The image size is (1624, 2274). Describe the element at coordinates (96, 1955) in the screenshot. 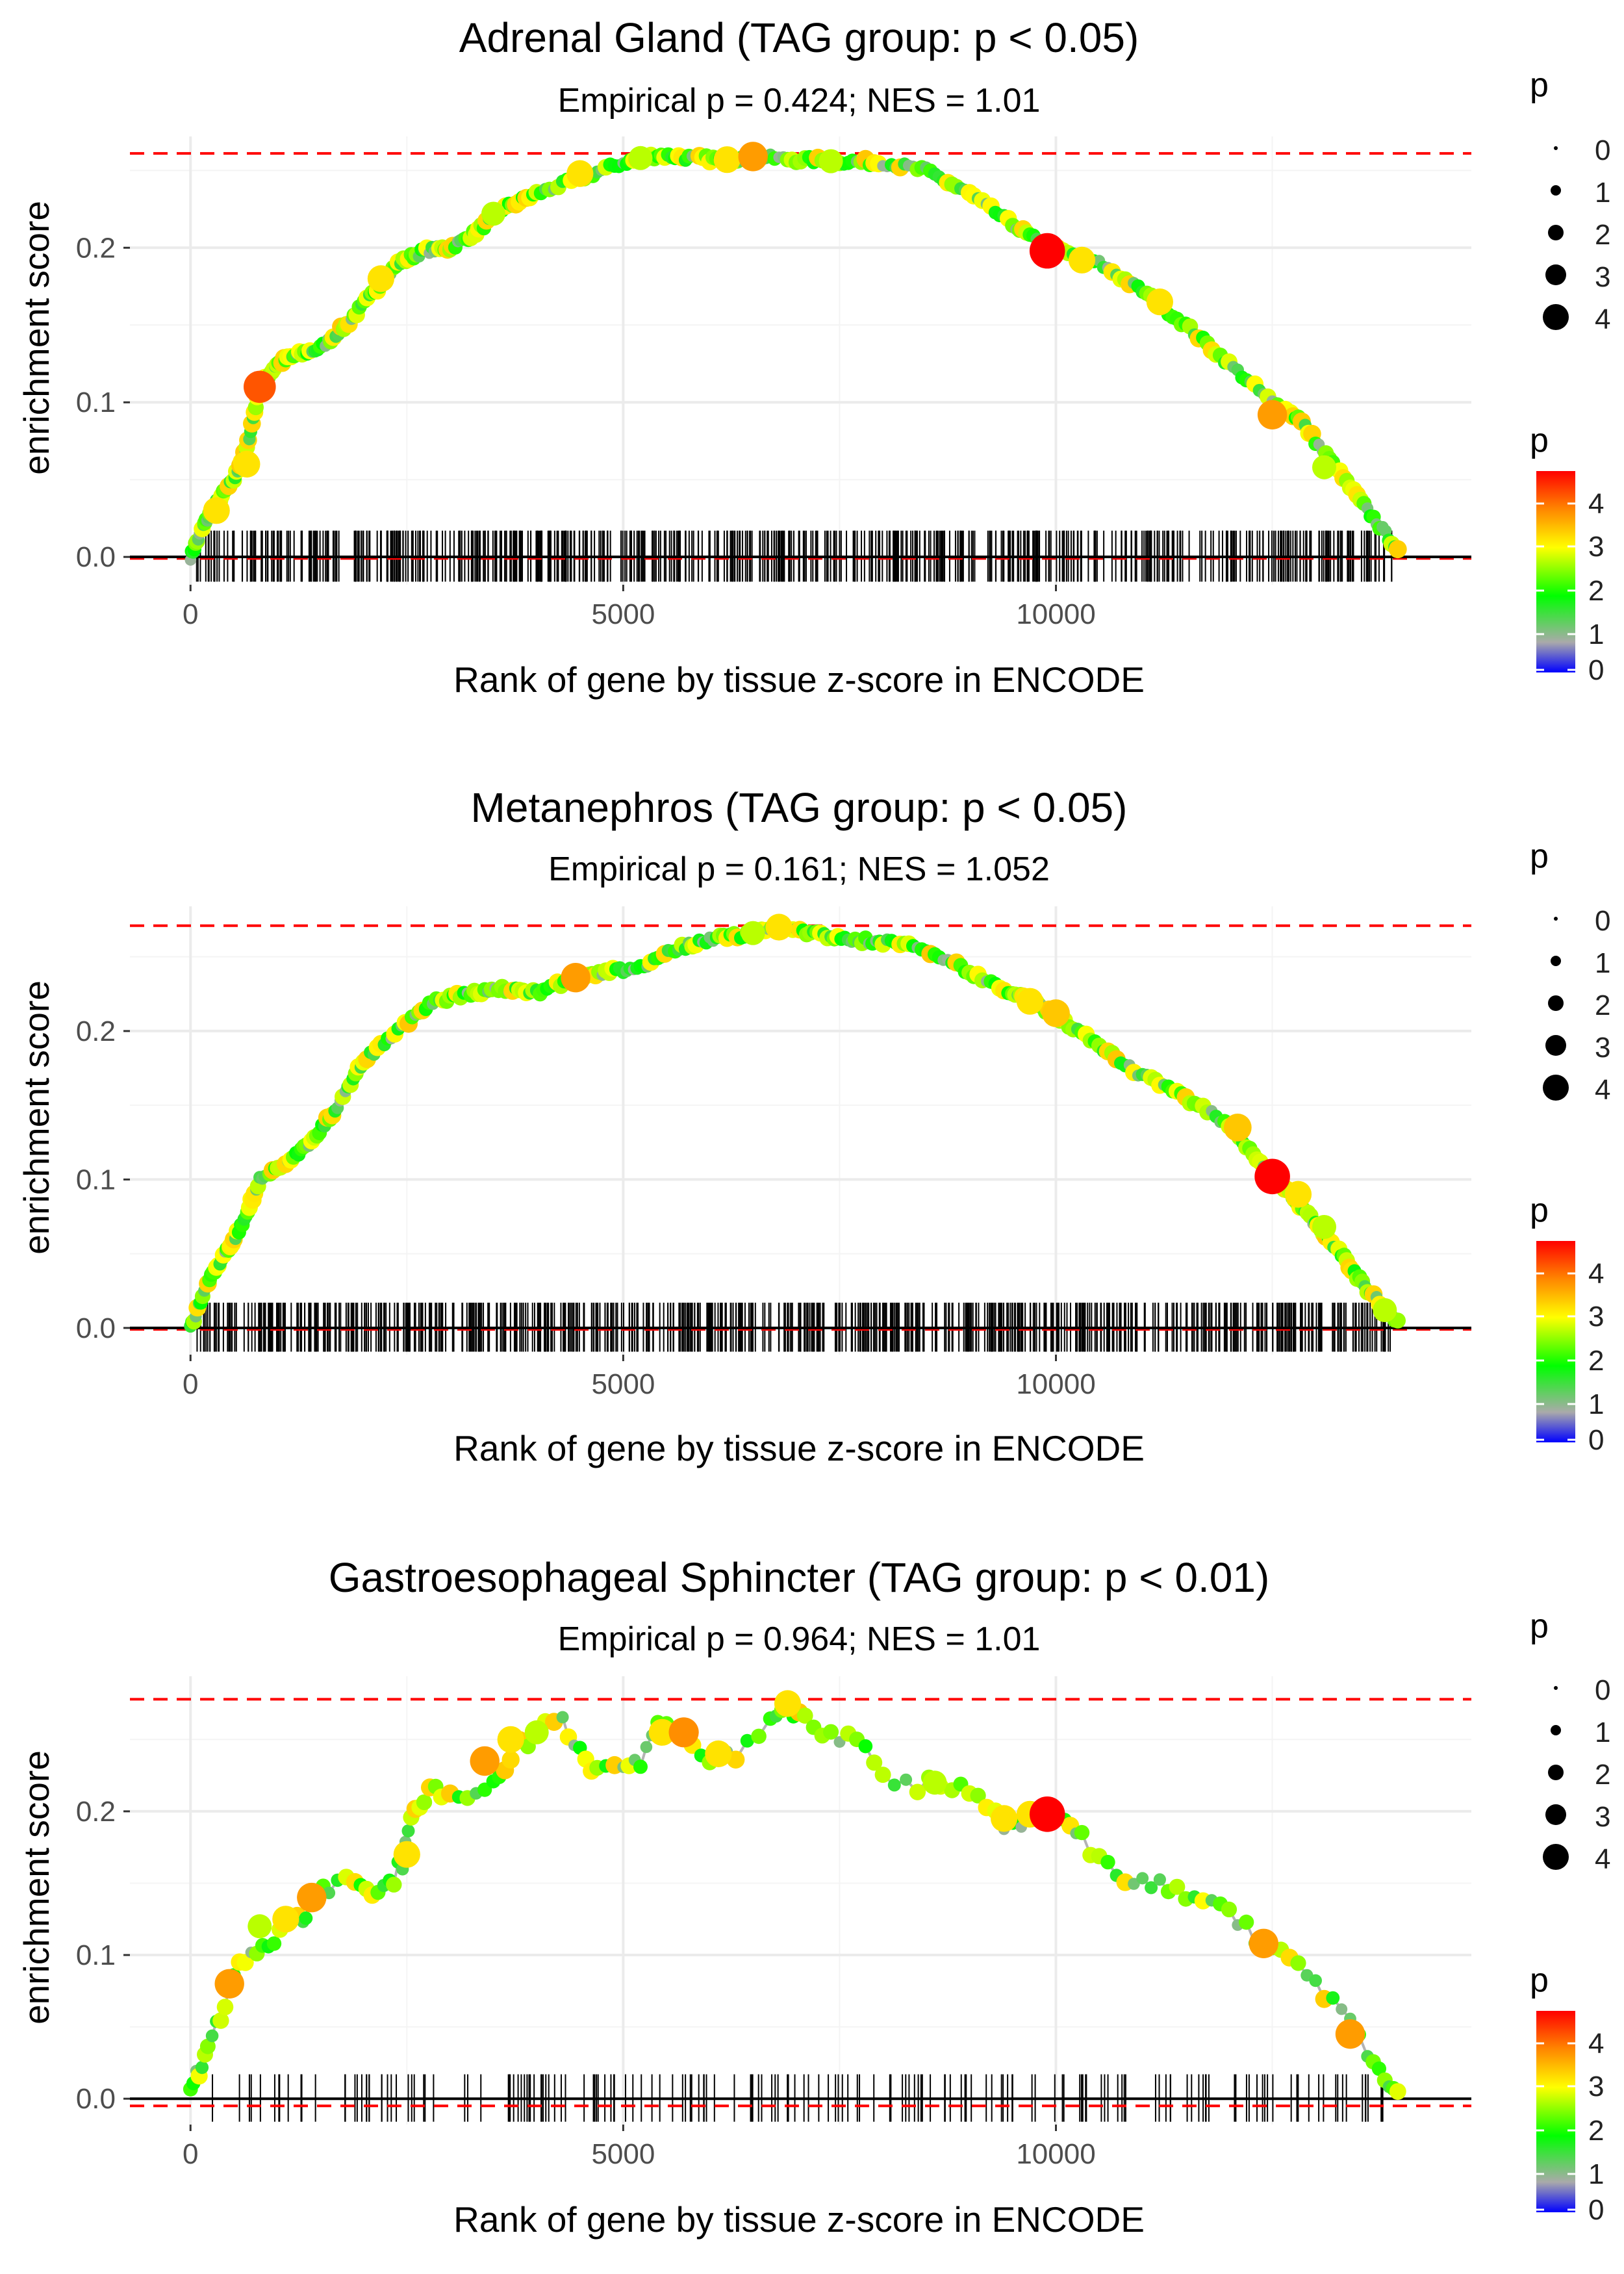

I see `y-tick-label: 0.1` at that location.